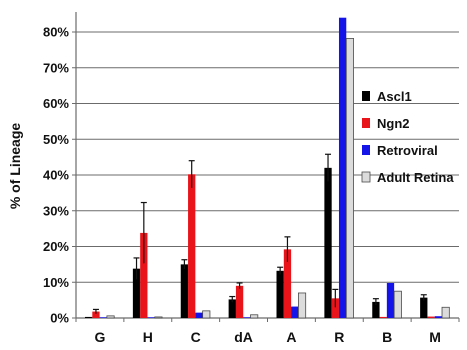 This screenshot has height=350, width=467. Describe the element at coordinates (393, 123) in the screenshot. I see `legend-label-ngn2: Ngn2` at that location.